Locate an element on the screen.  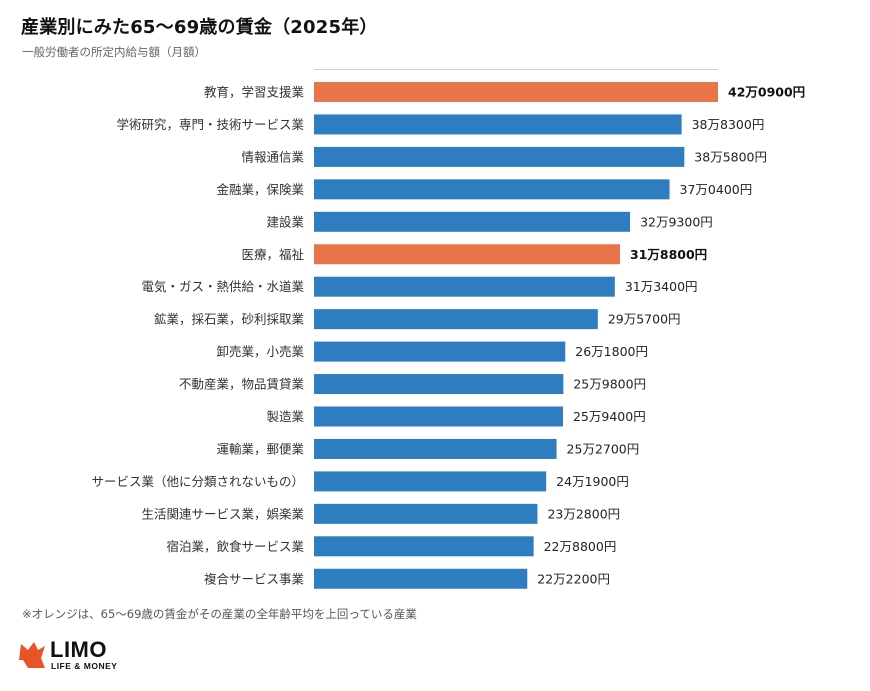
value-label: 31万3400円 is located at coordinates (661, 286).